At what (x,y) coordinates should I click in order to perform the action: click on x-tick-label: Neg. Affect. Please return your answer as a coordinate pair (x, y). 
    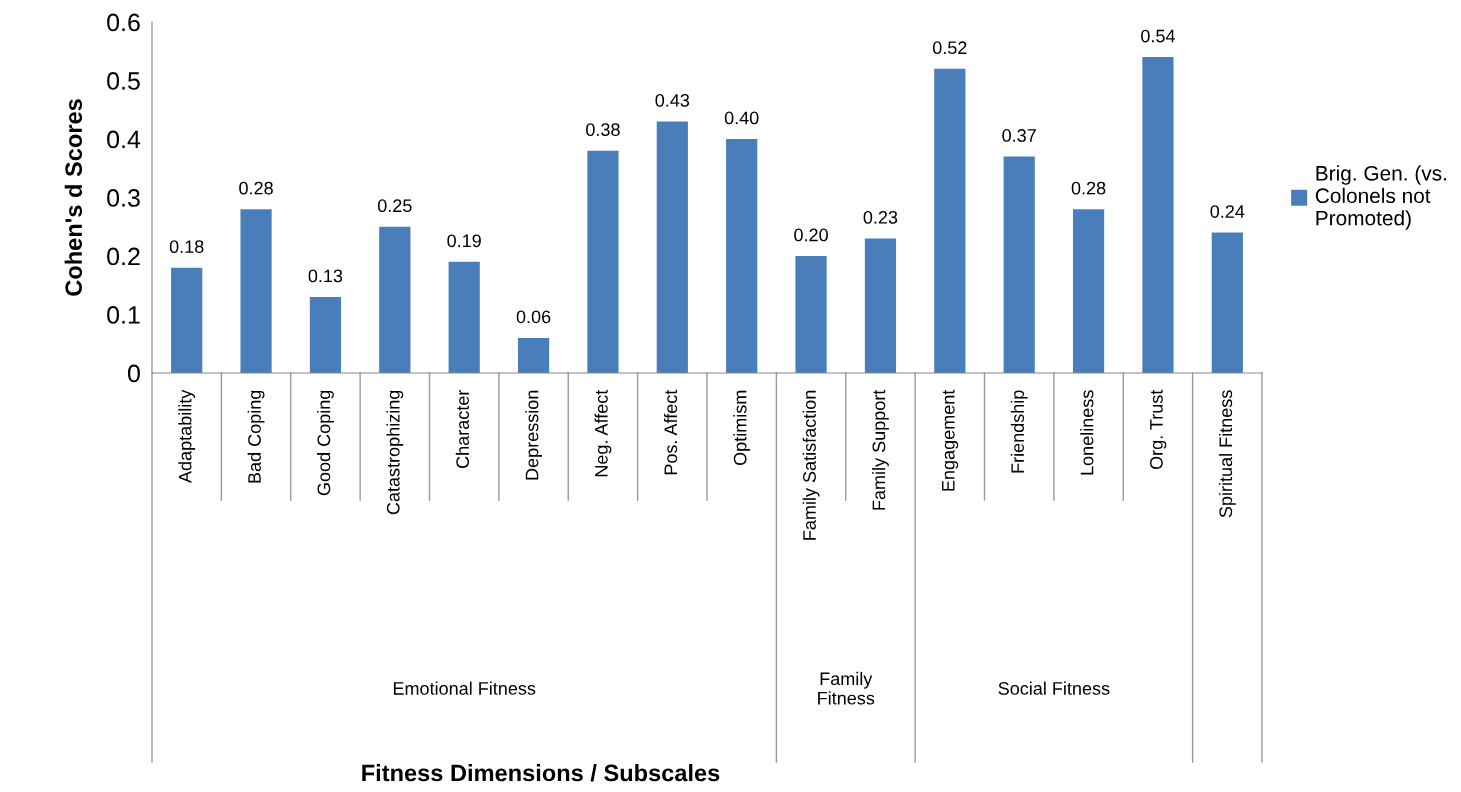
    Looking at the image, I should click on (603, 433).